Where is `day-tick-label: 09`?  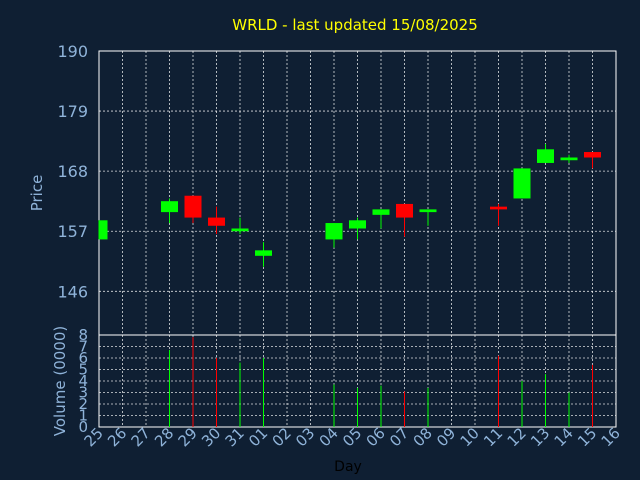
day-tick-label: 09 is located at coordinates (446, 437).